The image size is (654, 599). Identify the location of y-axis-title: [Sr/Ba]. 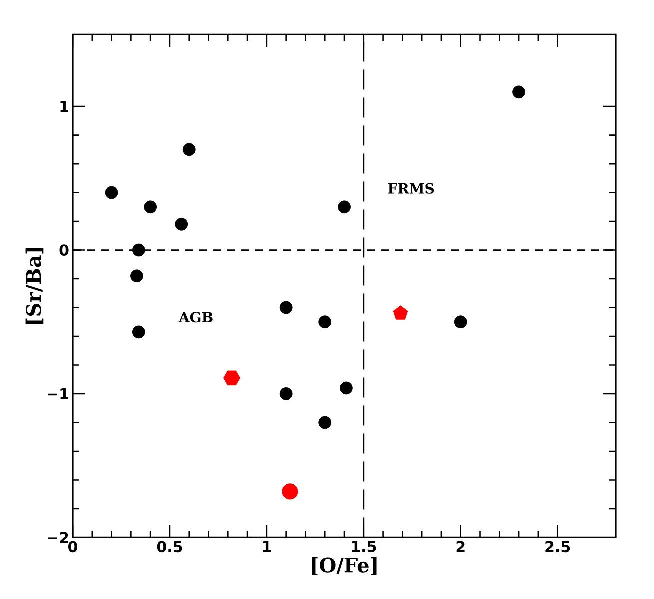
(35, 286).